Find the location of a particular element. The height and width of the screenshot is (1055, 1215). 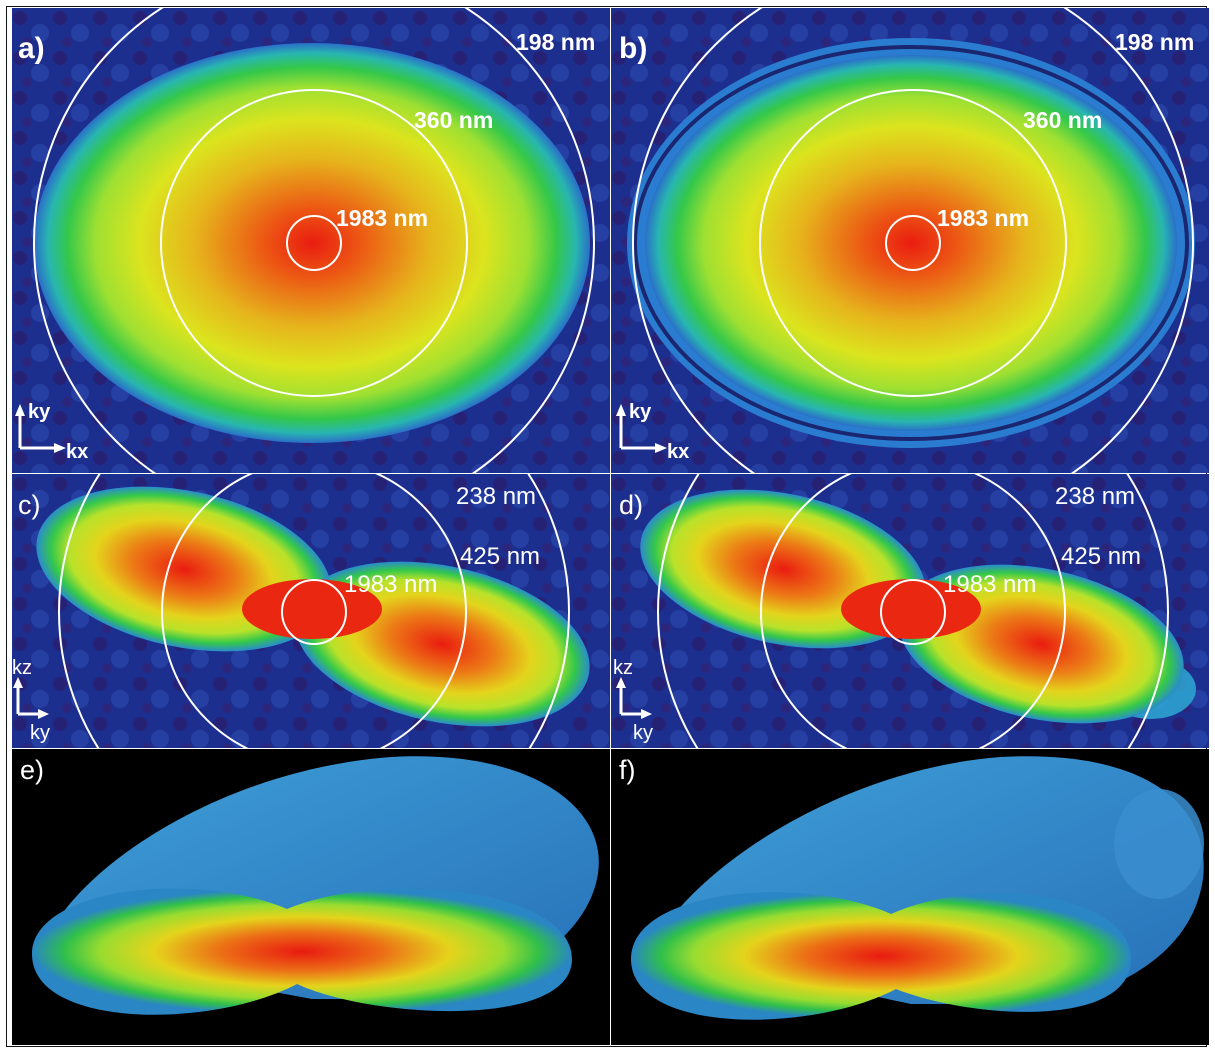

panel-d: d) 238 nm 425 nm 1983 nm kz ky is located at coordinates (910, 611).